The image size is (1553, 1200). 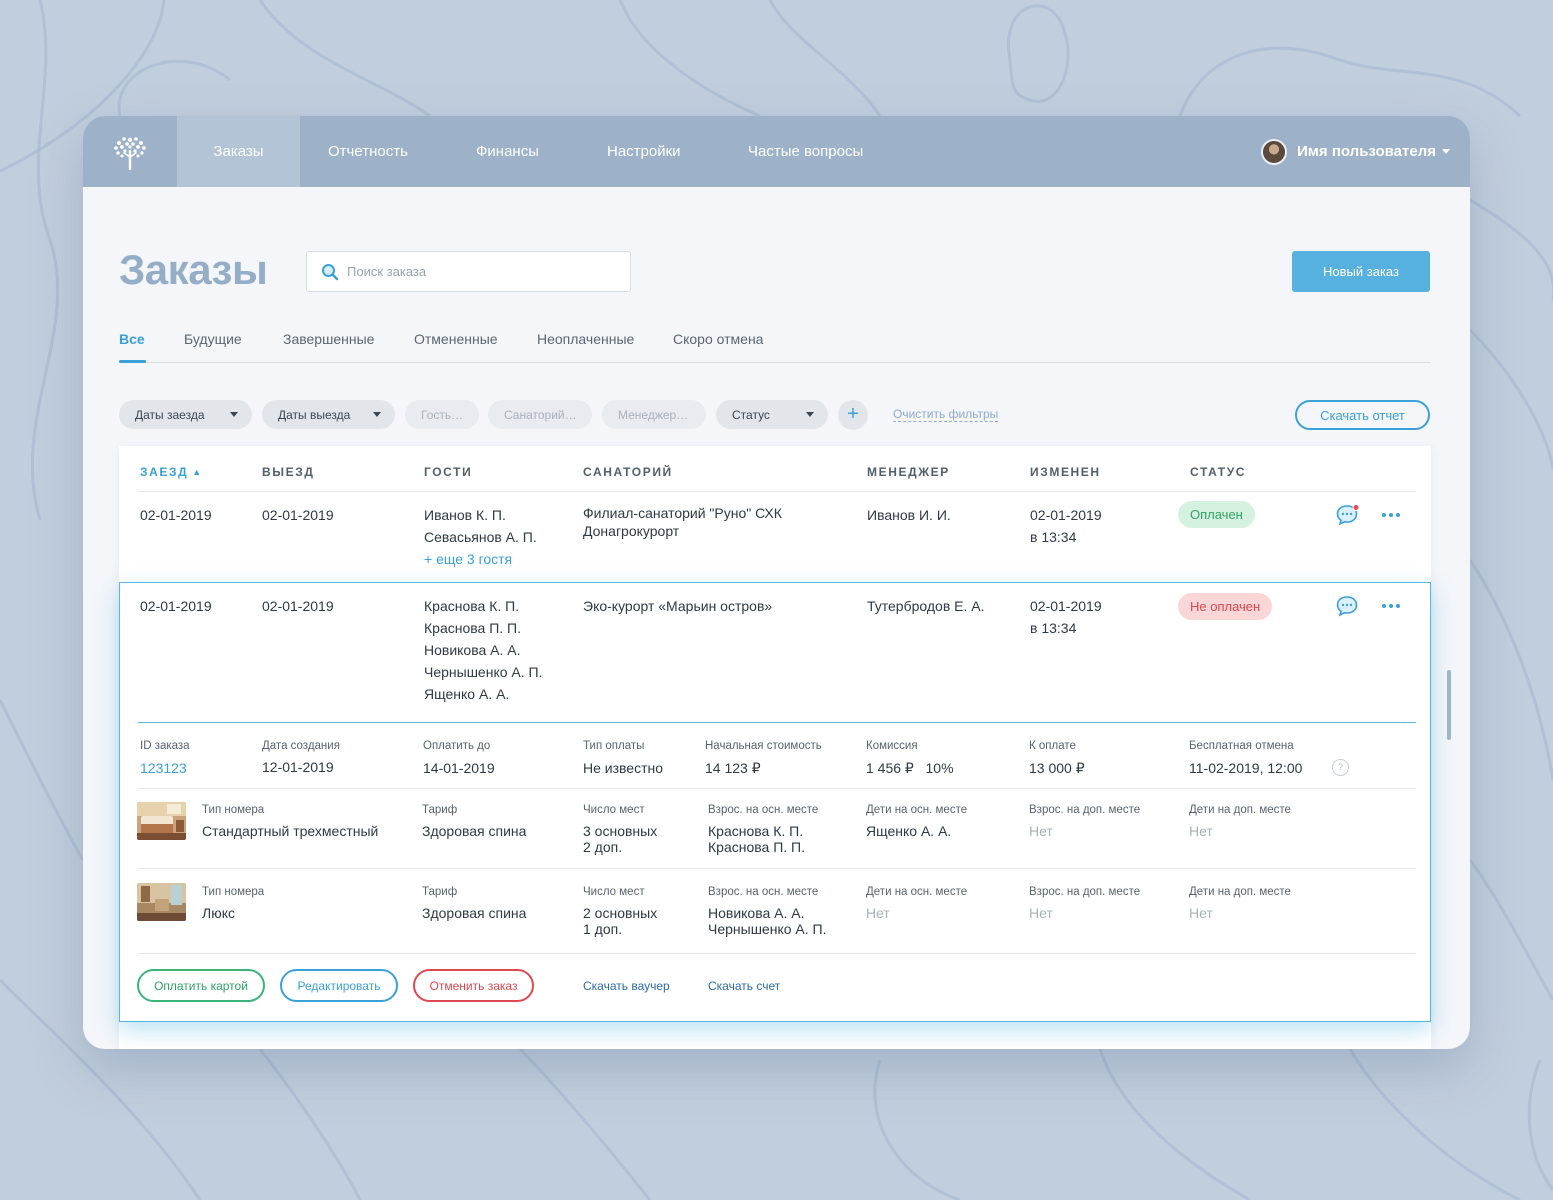 I want to click on order-id-link: 123123, so click(x=163, y=768).